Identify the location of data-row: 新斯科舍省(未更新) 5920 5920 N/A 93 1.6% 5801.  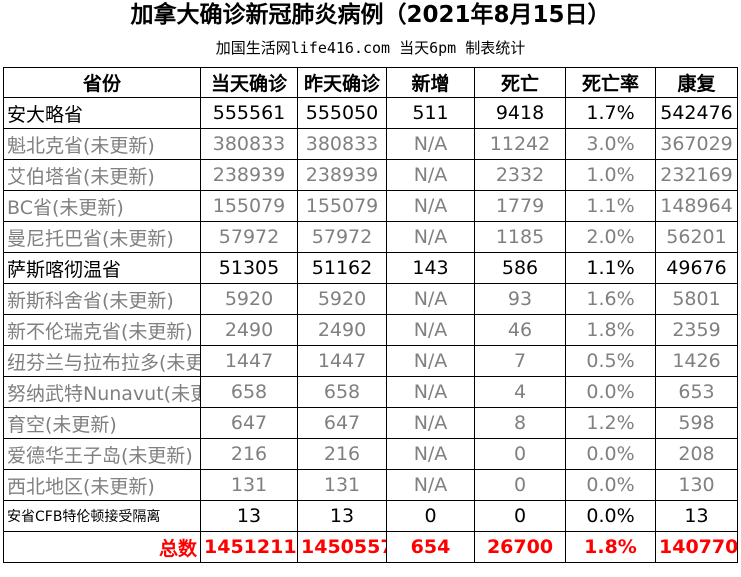
(370, 299).